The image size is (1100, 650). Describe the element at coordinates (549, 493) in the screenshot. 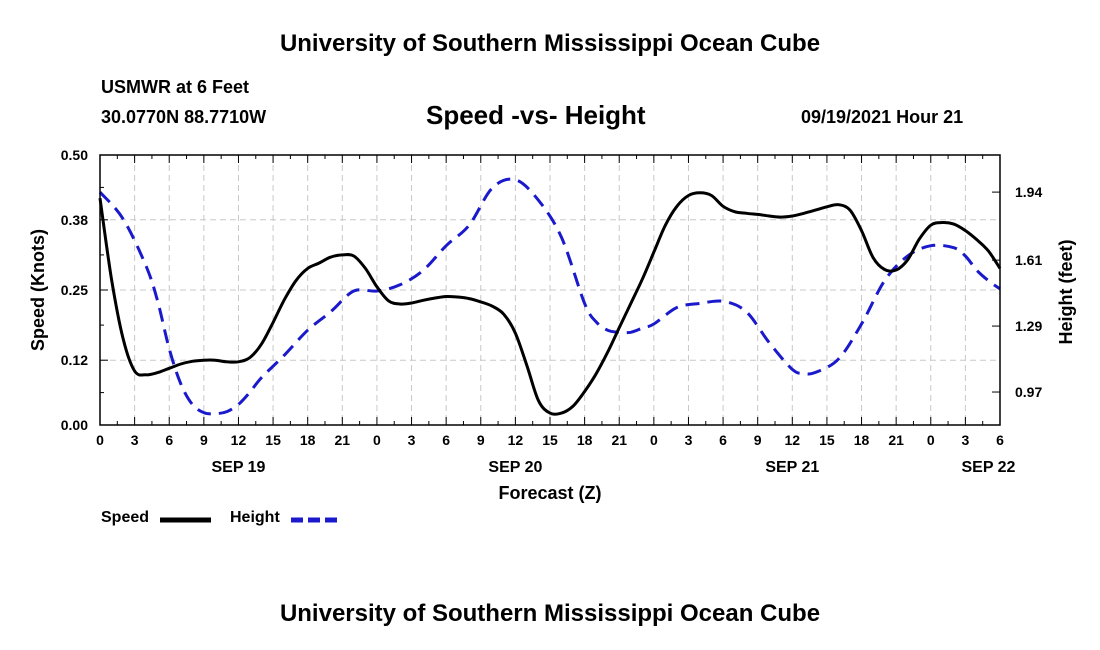

I see `x-axis-title: Forecast (Z)` at that location.